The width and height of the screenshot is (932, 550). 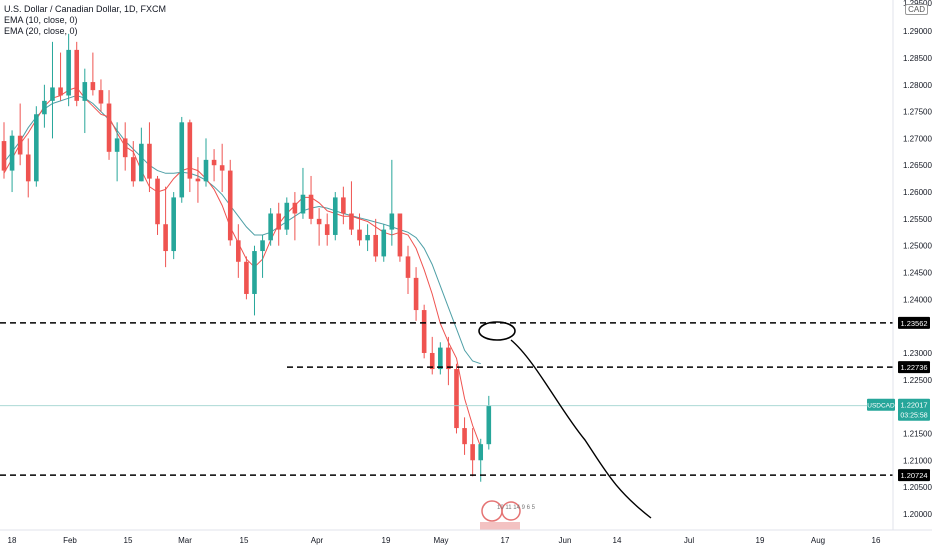 What do you see at coordinates (917, 112) in the screenshot?
I see `price-tick-label: 1.27500` at bounding box center [917, 112].